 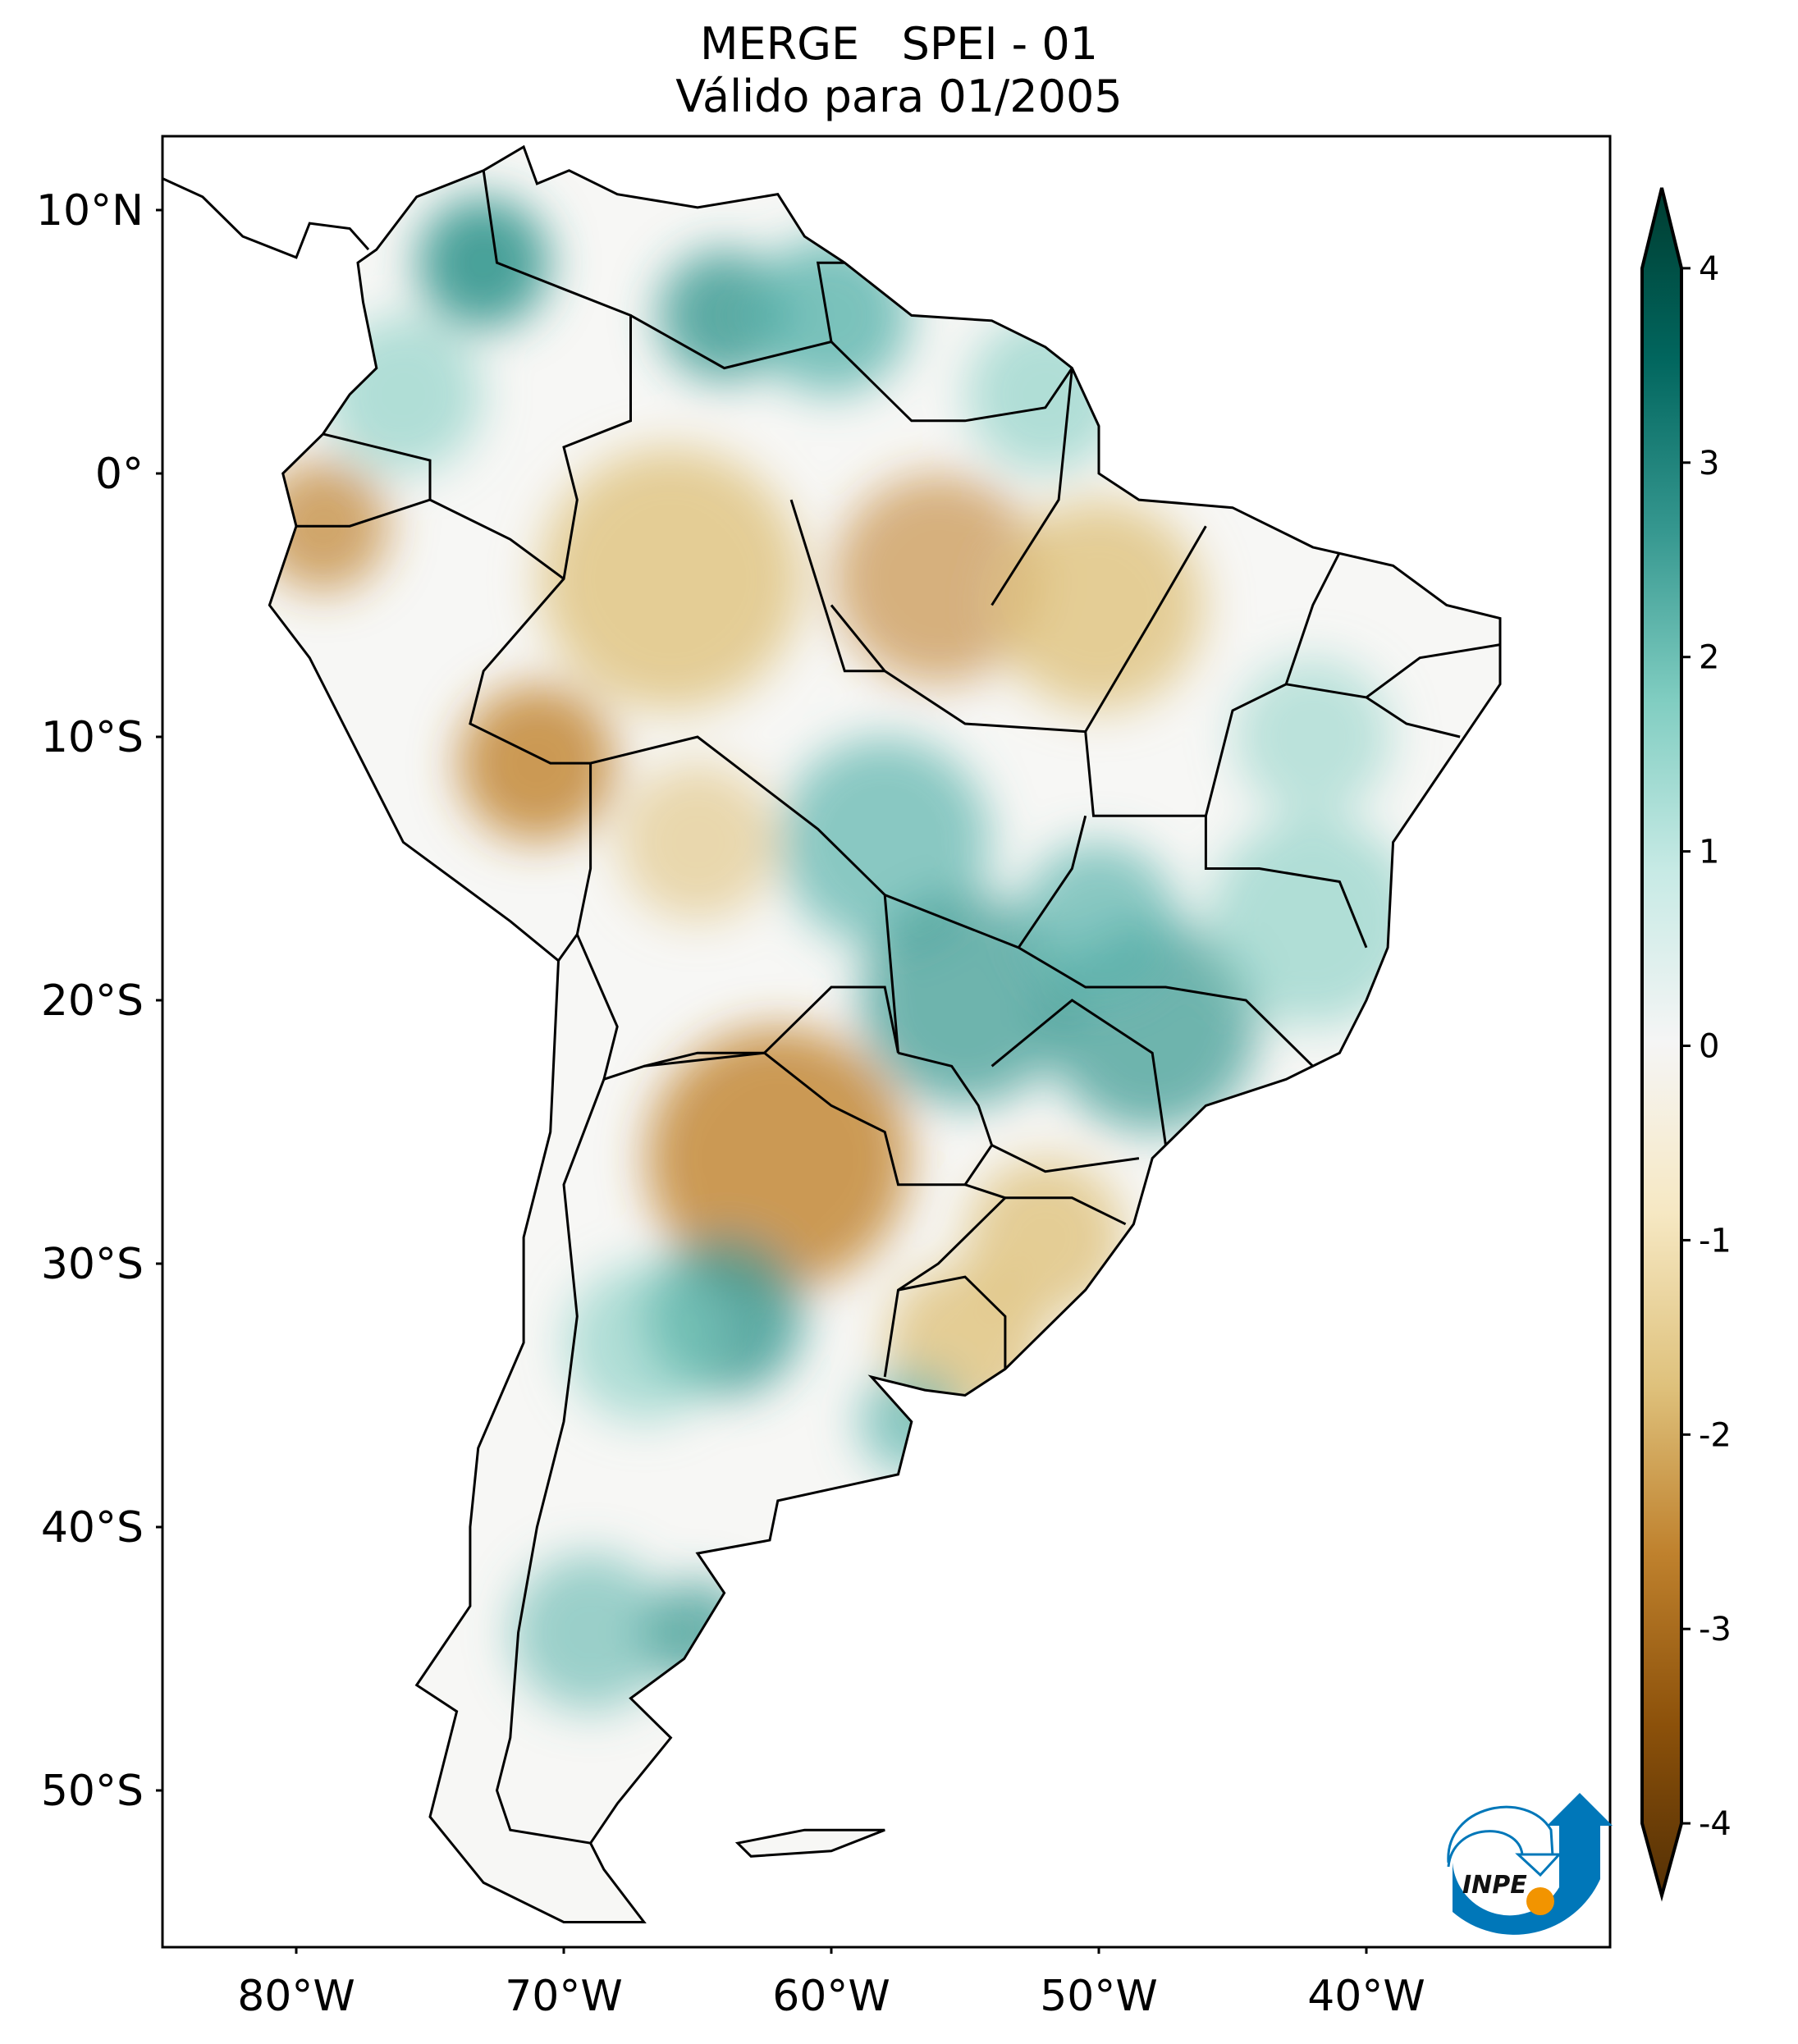 I want to click on colorbar-ticks: 4 3 2 1 0 -1 -2 -3 -4, so click(x=1706, y=1046).